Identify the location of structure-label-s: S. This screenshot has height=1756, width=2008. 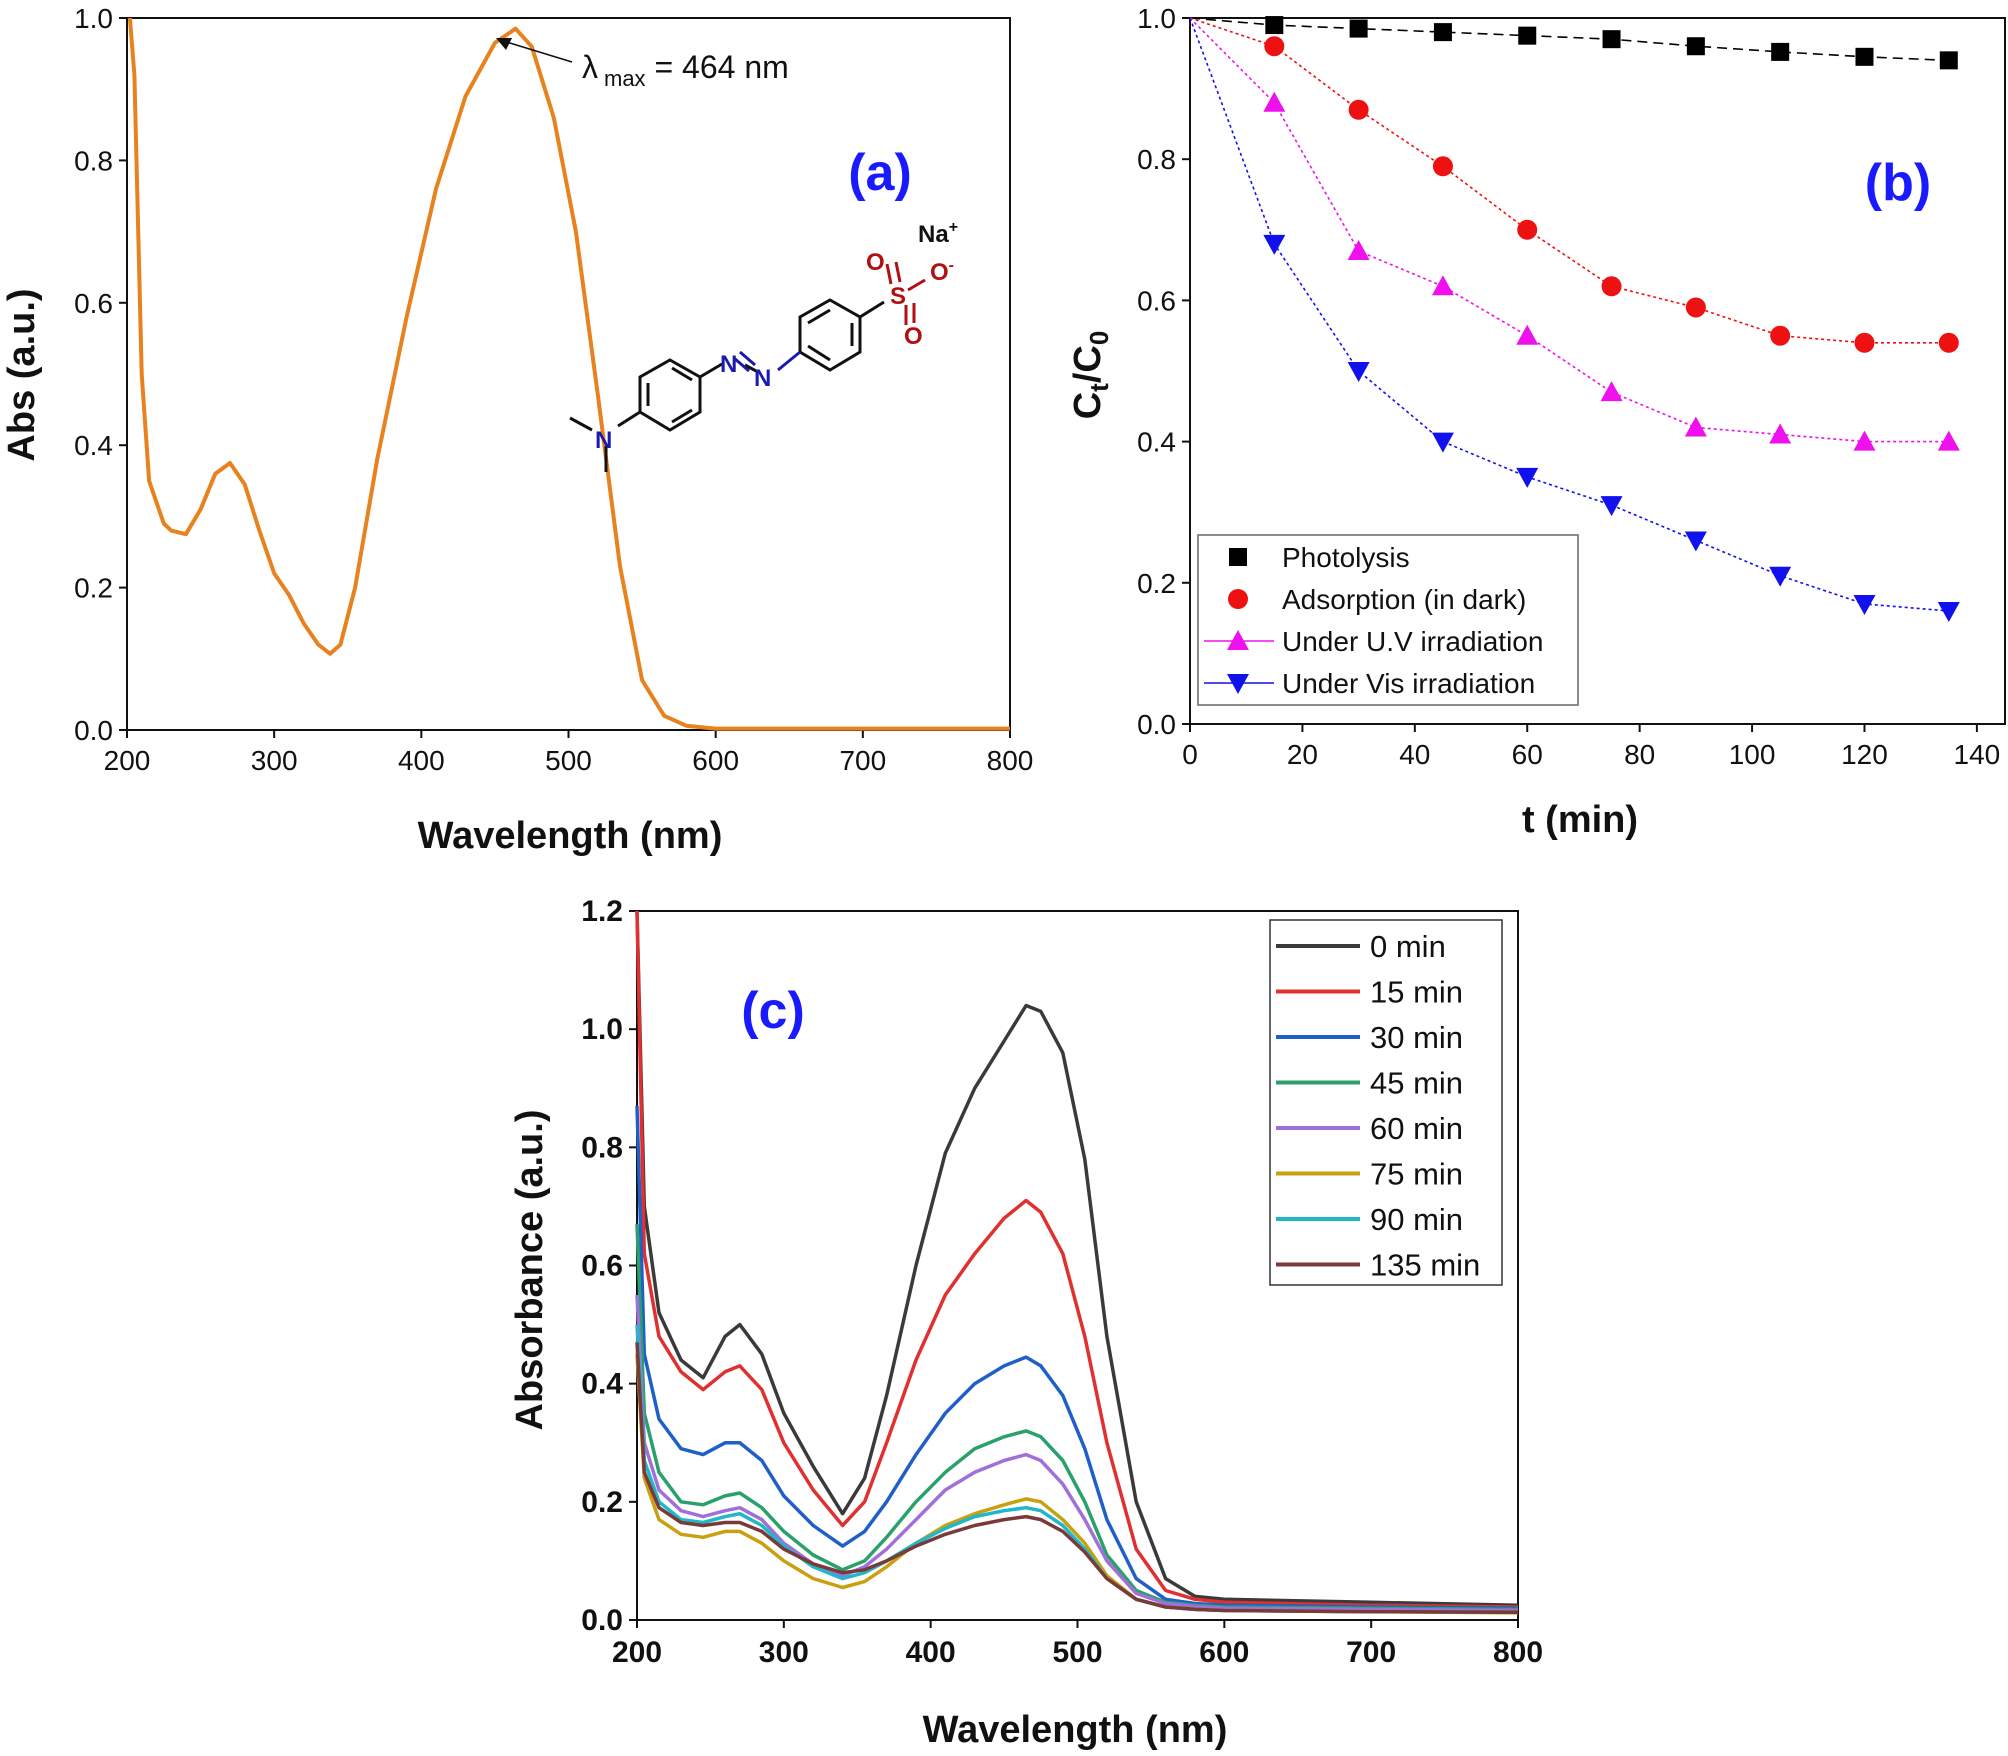
(898, 296).